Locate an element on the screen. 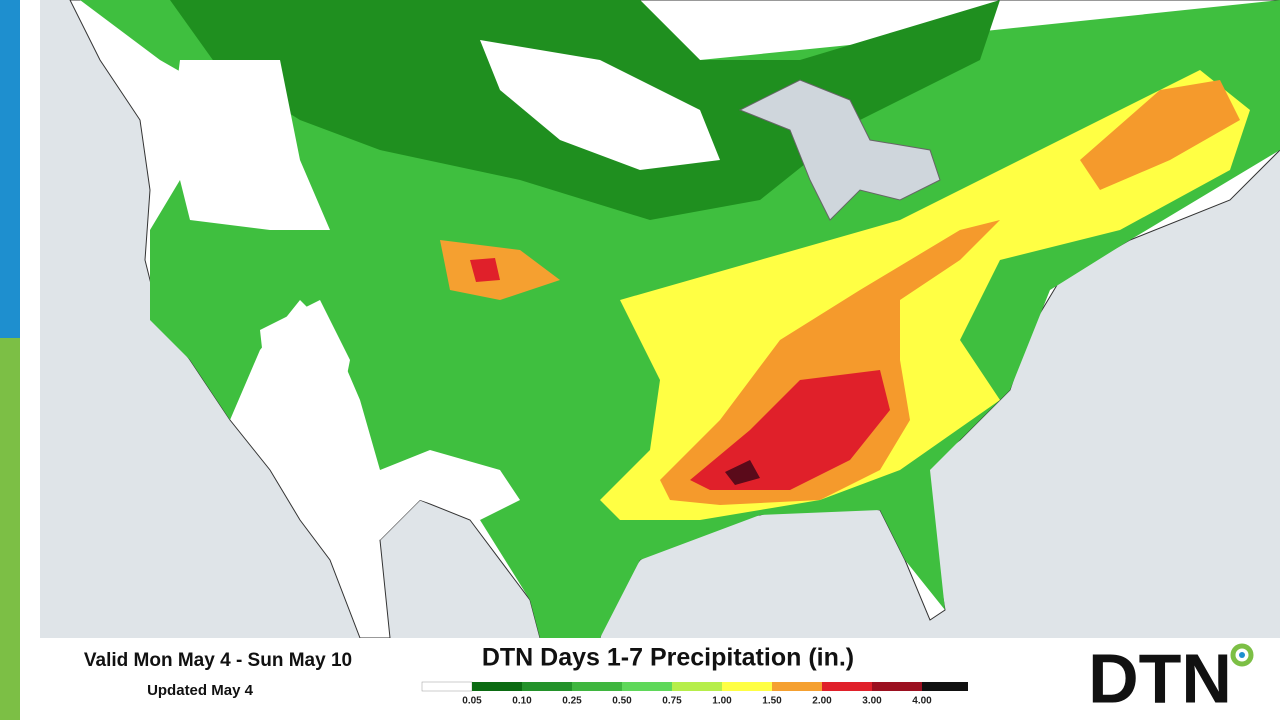 This screenshot has height=720, width=1280. legend-tick-label: 1.00 is located at coordinates (722, 701).